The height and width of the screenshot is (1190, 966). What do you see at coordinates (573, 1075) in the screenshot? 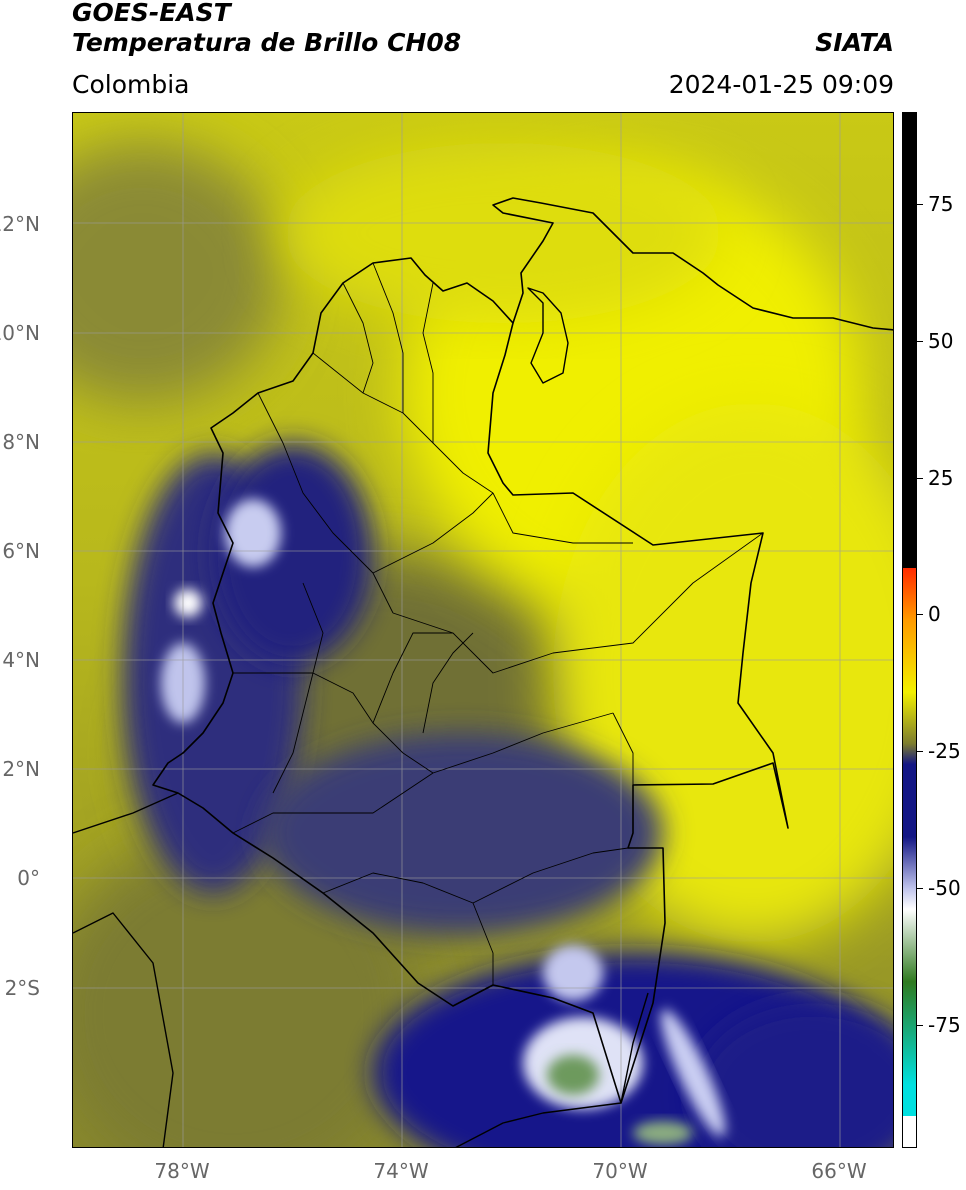
I see `cold-top-green` at bounding box center [573, 1075].